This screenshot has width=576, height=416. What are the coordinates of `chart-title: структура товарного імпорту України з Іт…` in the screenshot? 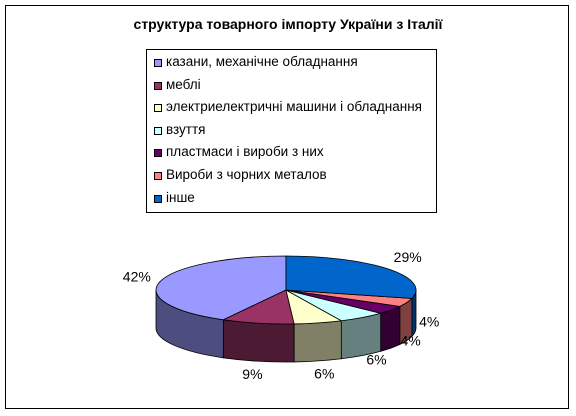 It's located at (288, 24).